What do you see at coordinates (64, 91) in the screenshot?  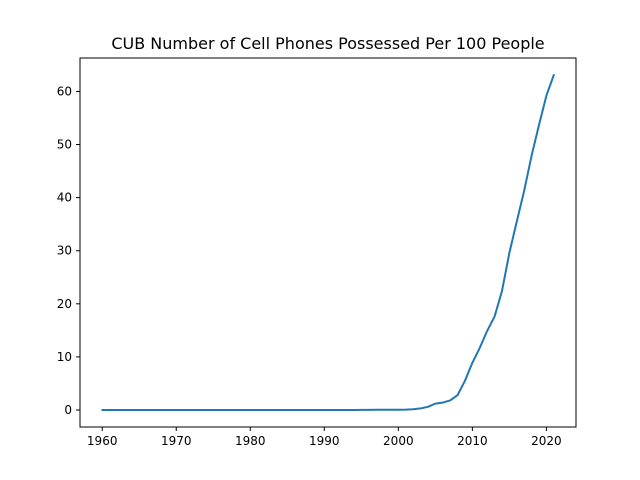 I see `y-tick-label: 60` at bounding box center [64, 91].